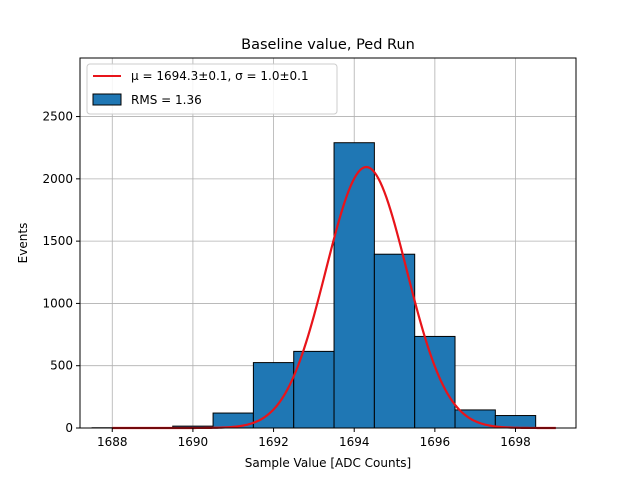 Image resolution: width=640 pixels, height=484 pixels. What do you see at coordinates (57, 303) in the screenshot?
I see `y-tick-label: 1000` at bounding box center [57, 303].